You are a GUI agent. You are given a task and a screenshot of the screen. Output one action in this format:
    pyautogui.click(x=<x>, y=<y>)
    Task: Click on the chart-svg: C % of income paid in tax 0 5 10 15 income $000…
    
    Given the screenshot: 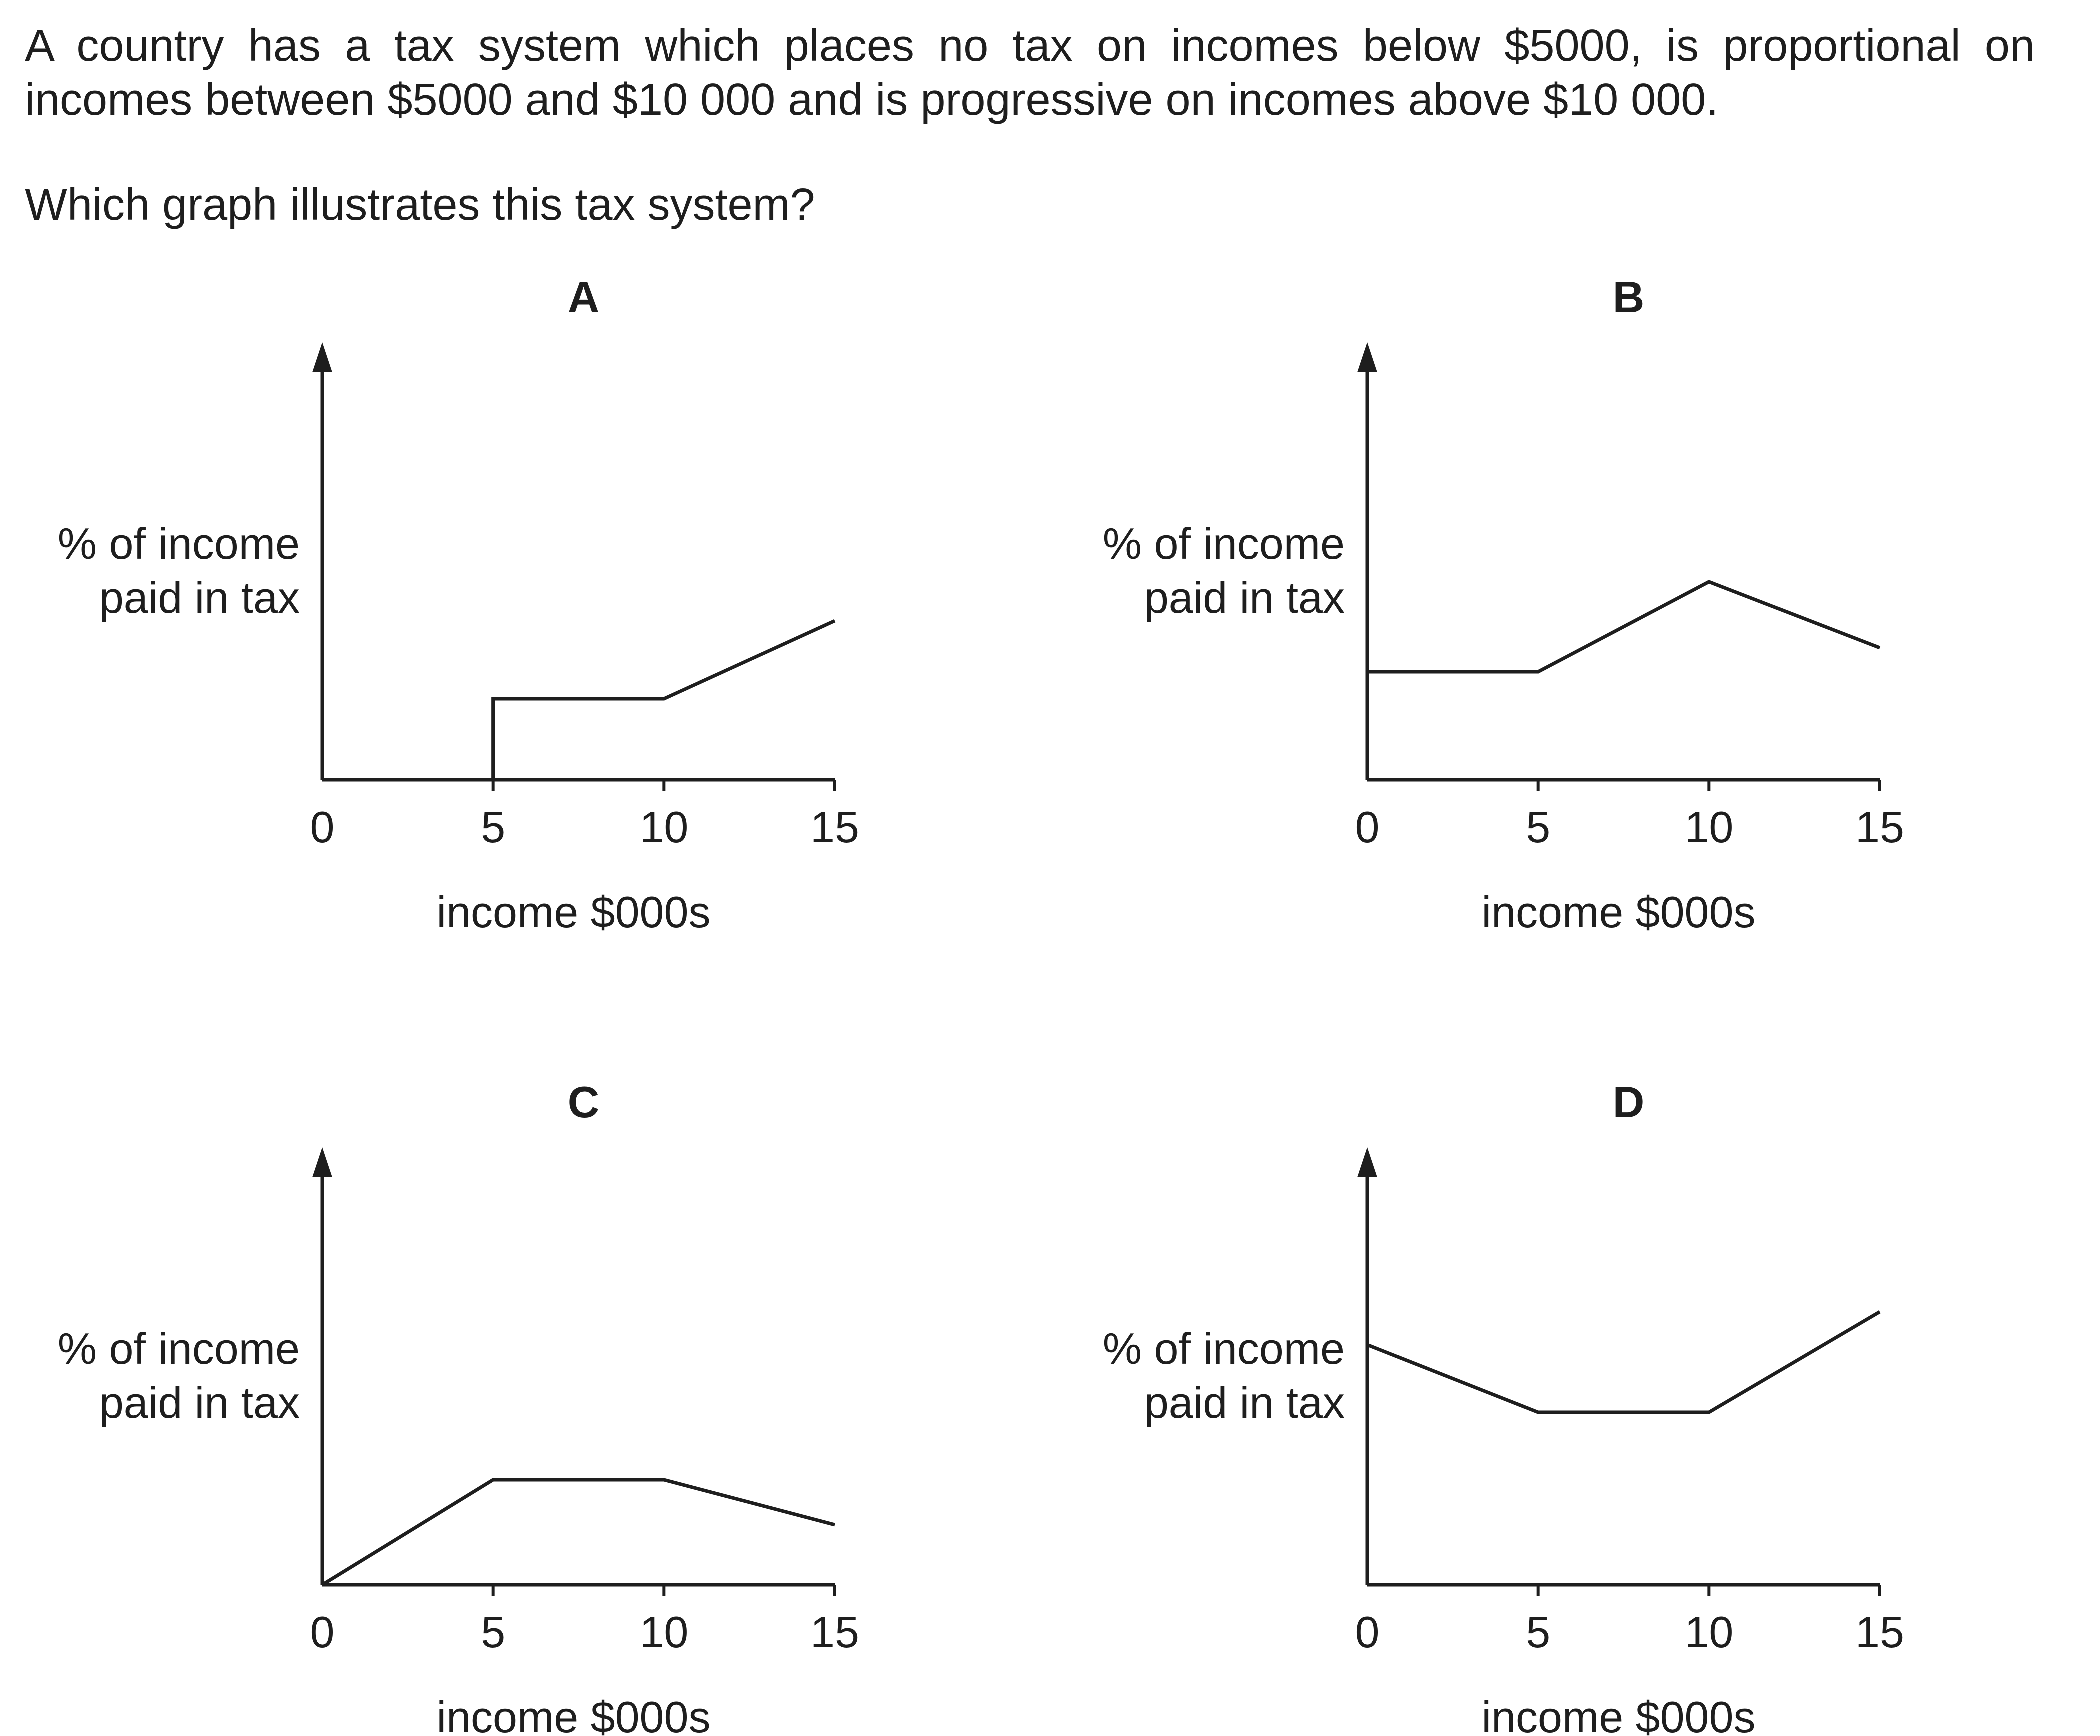 What is the action you would take?
    pyautogui.click(x=458, y=1406)
    